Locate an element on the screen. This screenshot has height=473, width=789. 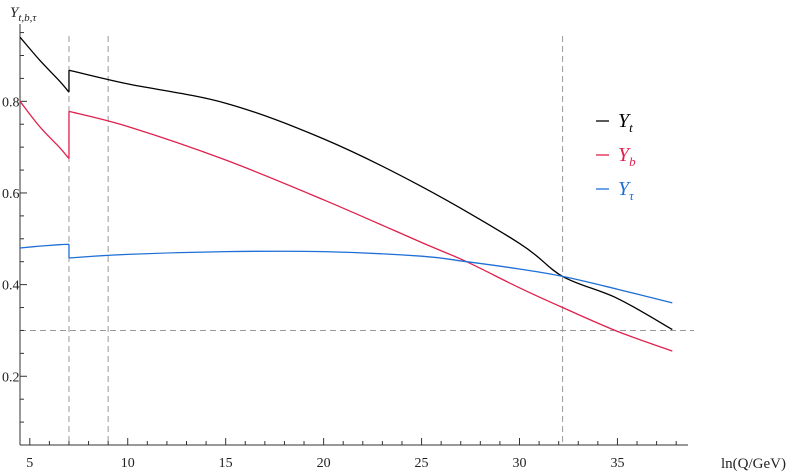
x-tick-label: 25 is located at coordinates (422, 463).